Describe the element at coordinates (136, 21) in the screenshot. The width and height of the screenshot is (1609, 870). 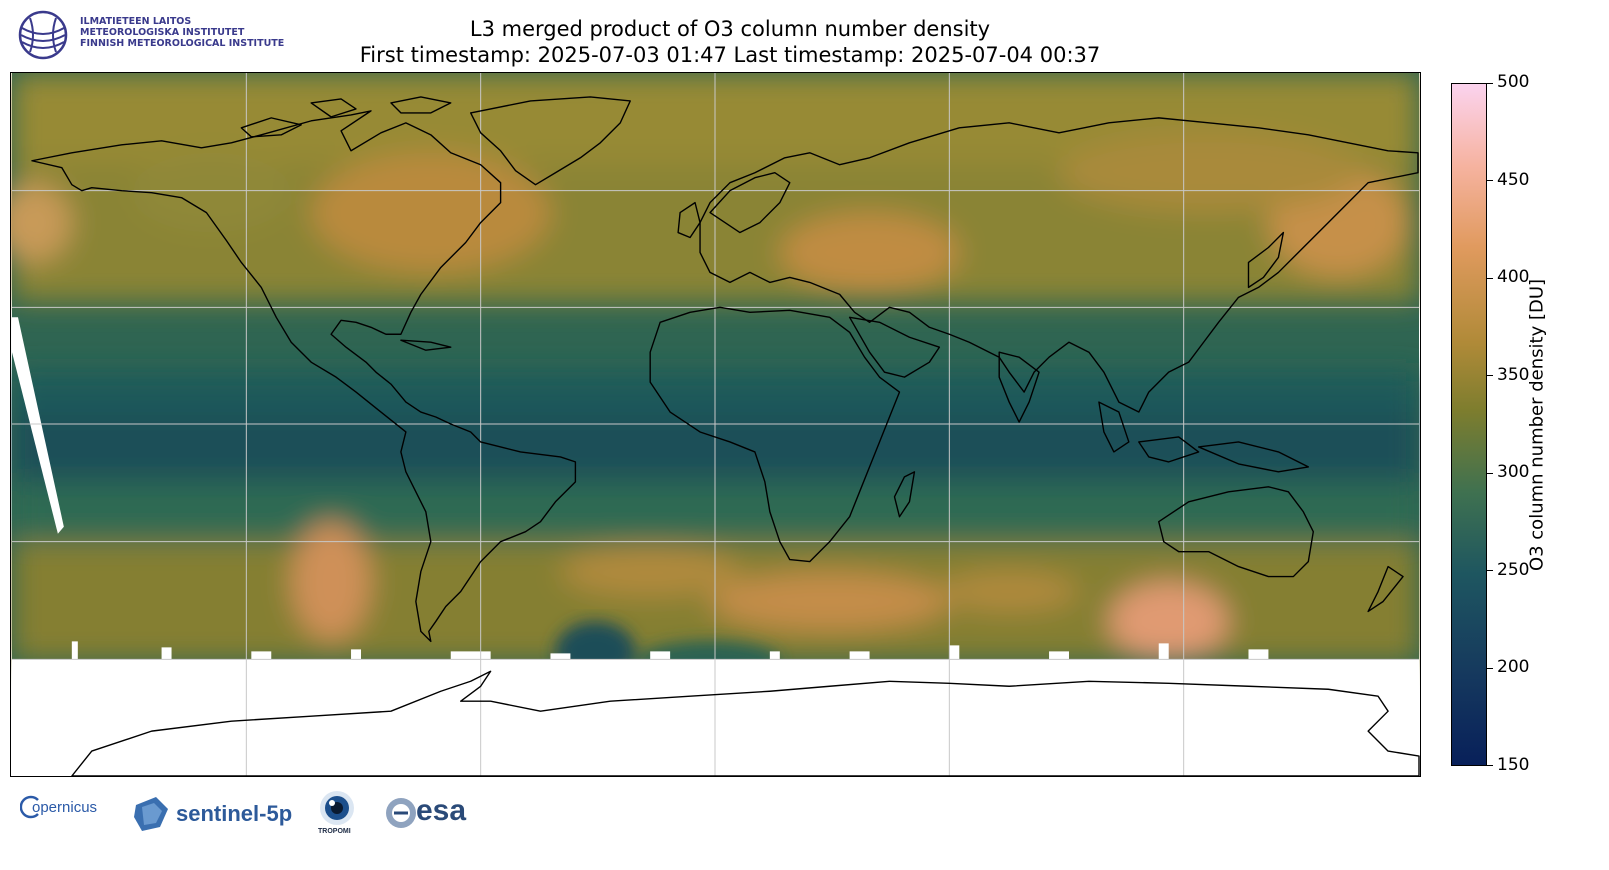
I see `institute-name-fi: ILMATIETEEN LAITOS` at that location.